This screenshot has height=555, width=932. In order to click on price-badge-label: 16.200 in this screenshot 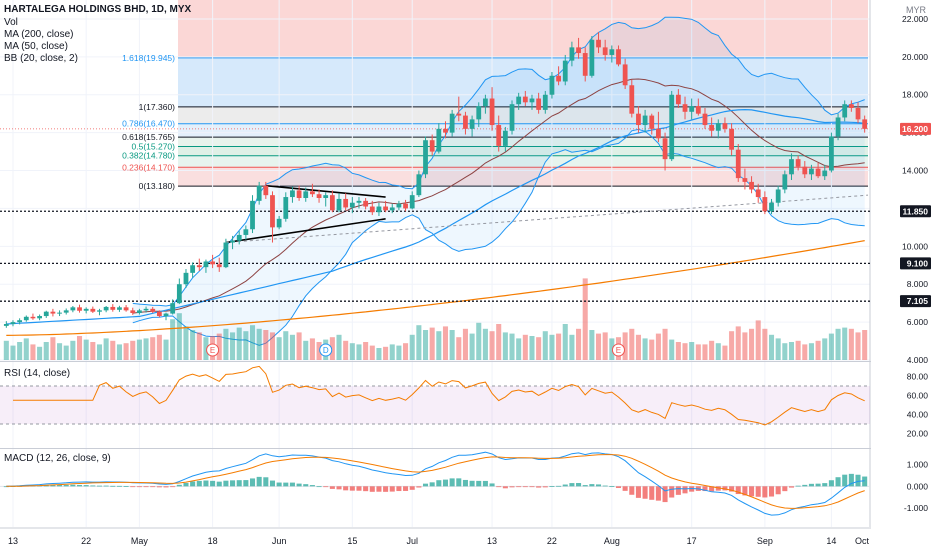, I will do `click(915, 129)`.